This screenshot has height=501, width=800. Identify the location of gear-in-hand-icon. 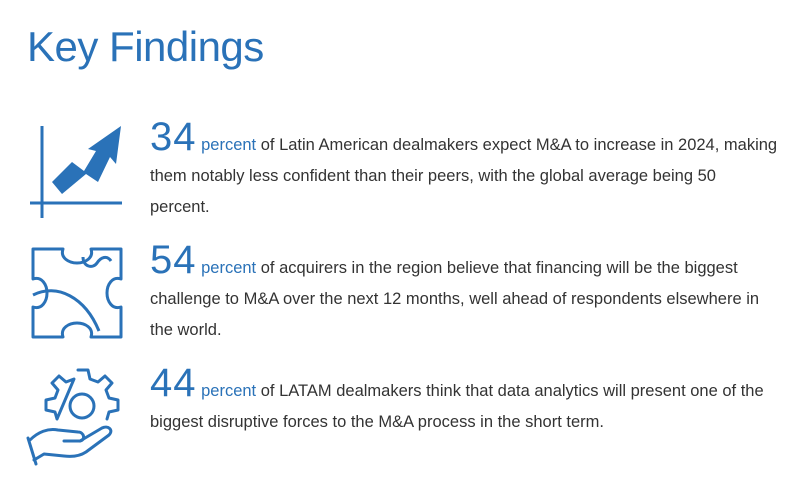
(73, 417).